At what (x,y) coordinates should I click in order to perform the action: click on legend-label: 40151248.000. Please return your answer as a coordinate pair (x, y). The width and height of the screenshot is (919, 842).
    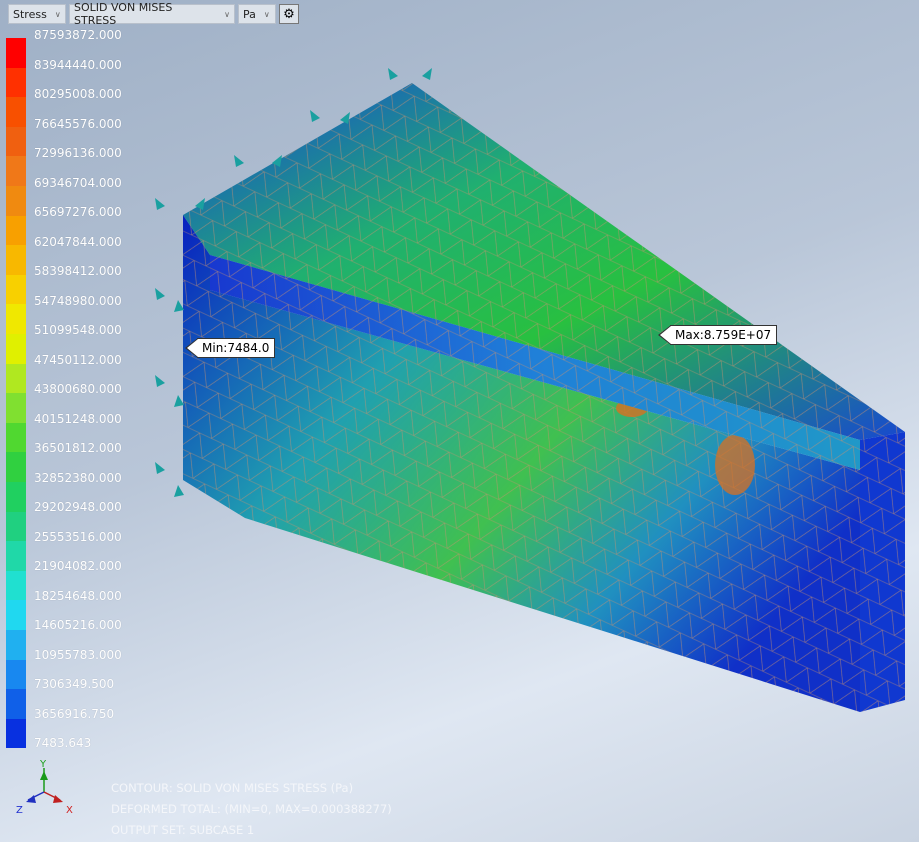
    Looking at the image, I should click on (78, 418).